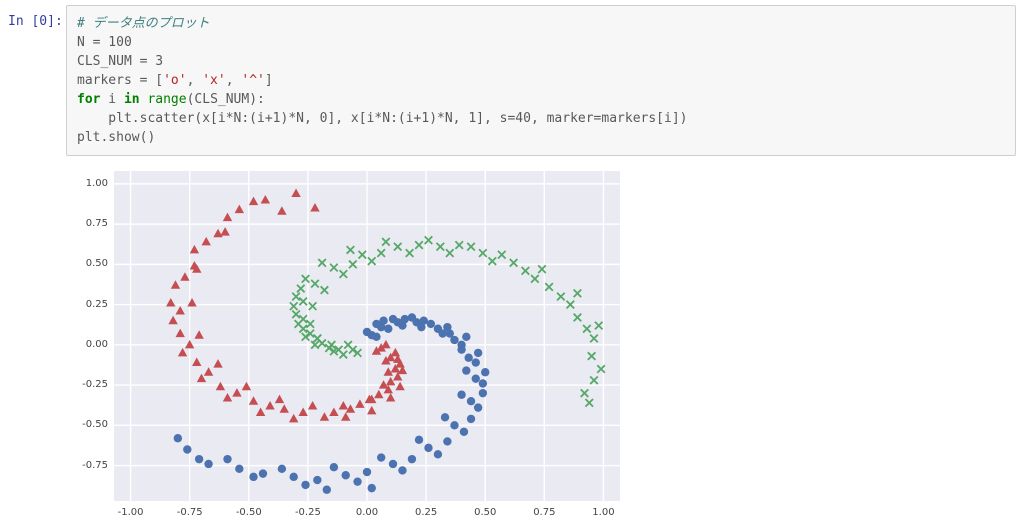 The height and width of the screenshot is (531, 1024). I want to click on code-token: (CLS_NUM):, so click(225, 99).